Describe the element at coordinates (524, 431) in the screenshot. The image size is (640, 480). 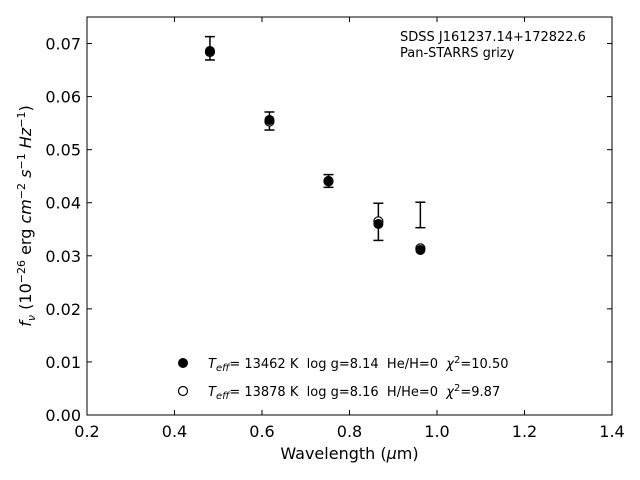
I see `x-tick-label: 1.2` at that location.